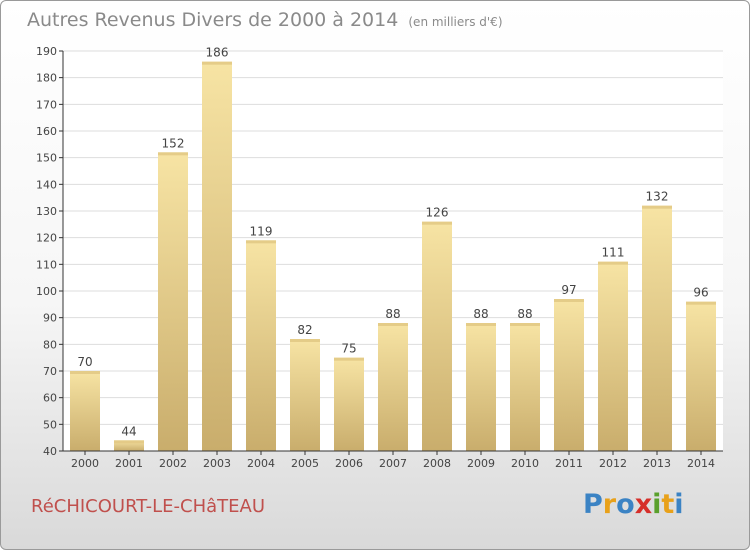  What do you see at coordinates (46, 131) in the screenshot?
I see `y-tick-label: 160` at bounding box center [46, 131].